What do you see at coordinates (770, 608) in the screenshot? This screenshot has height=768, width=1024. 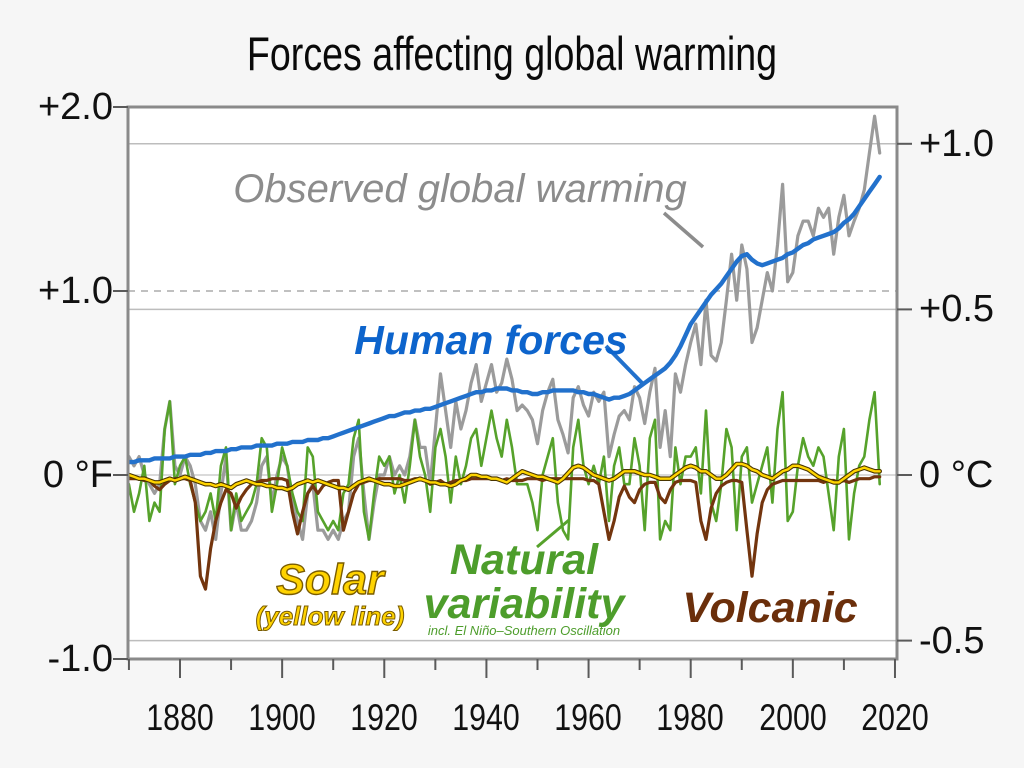 I see `volcanic-series-label: Volcanic` at bounding box center [770, 608].